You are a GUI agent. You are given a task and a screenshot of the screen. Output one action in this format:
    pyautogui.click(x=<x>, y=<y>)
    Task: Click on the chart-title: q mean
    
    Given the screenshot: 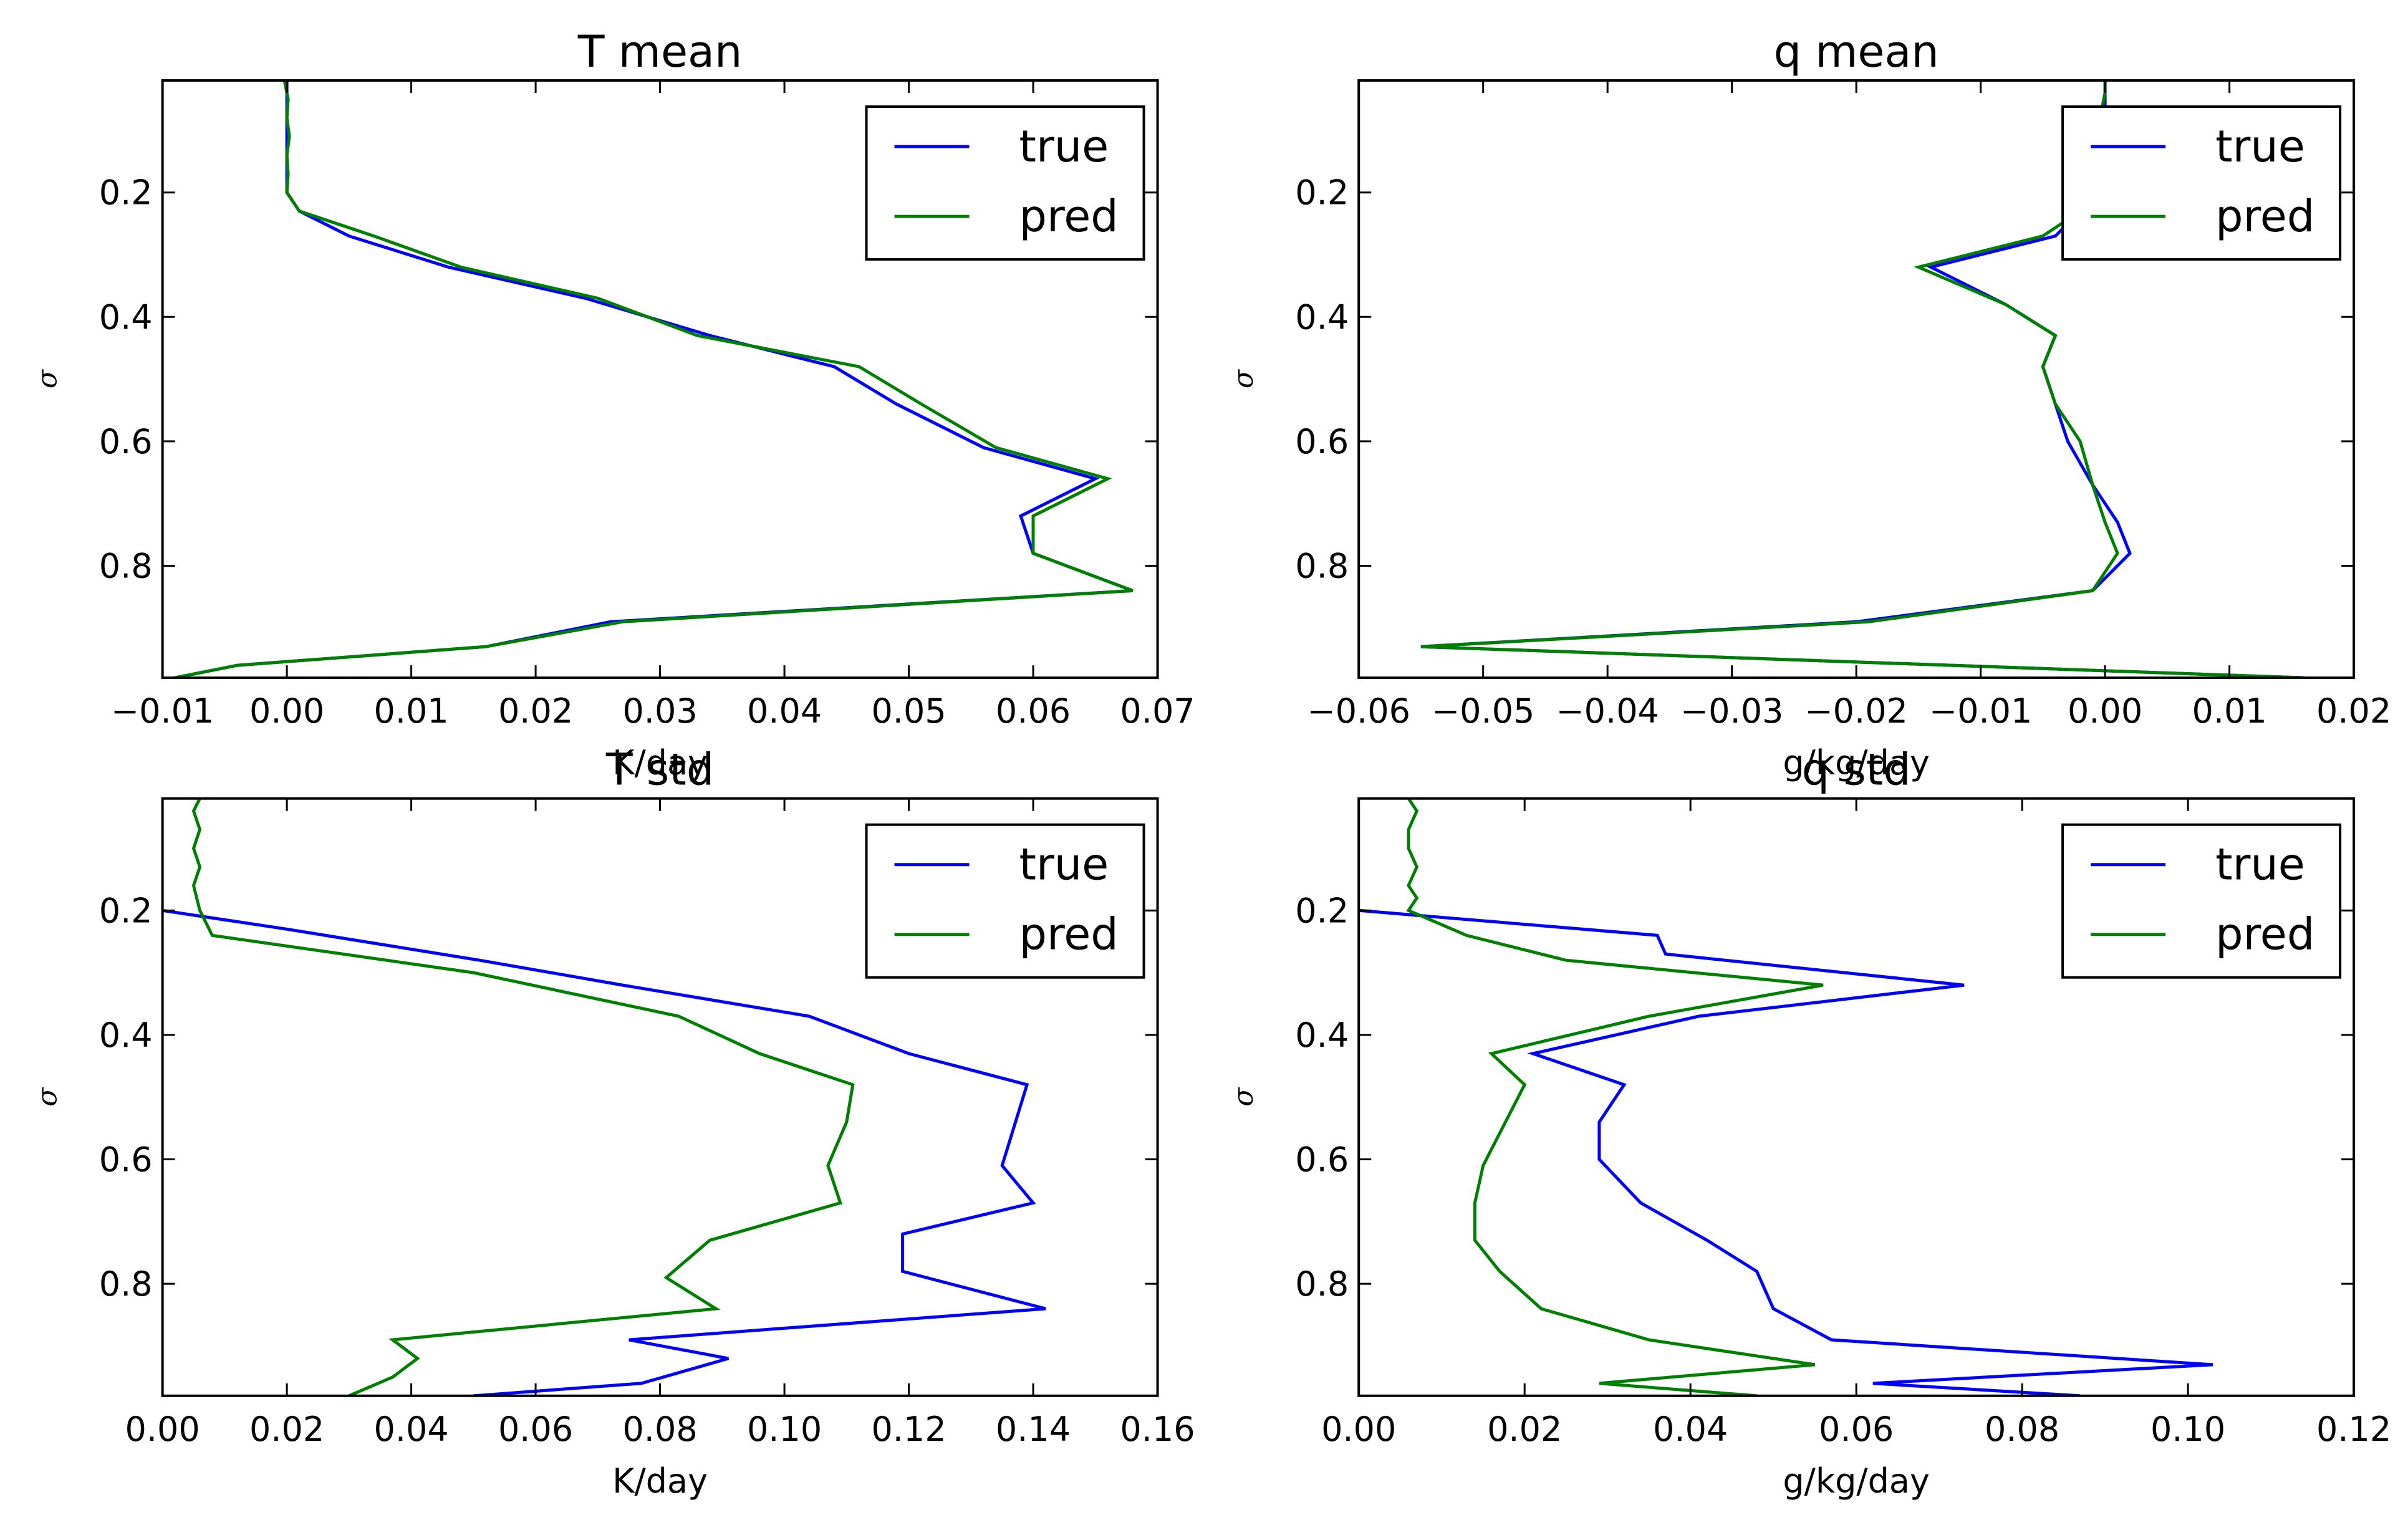 What is the action you would take?
    pyautogui.click(x=1856, y=51)
    